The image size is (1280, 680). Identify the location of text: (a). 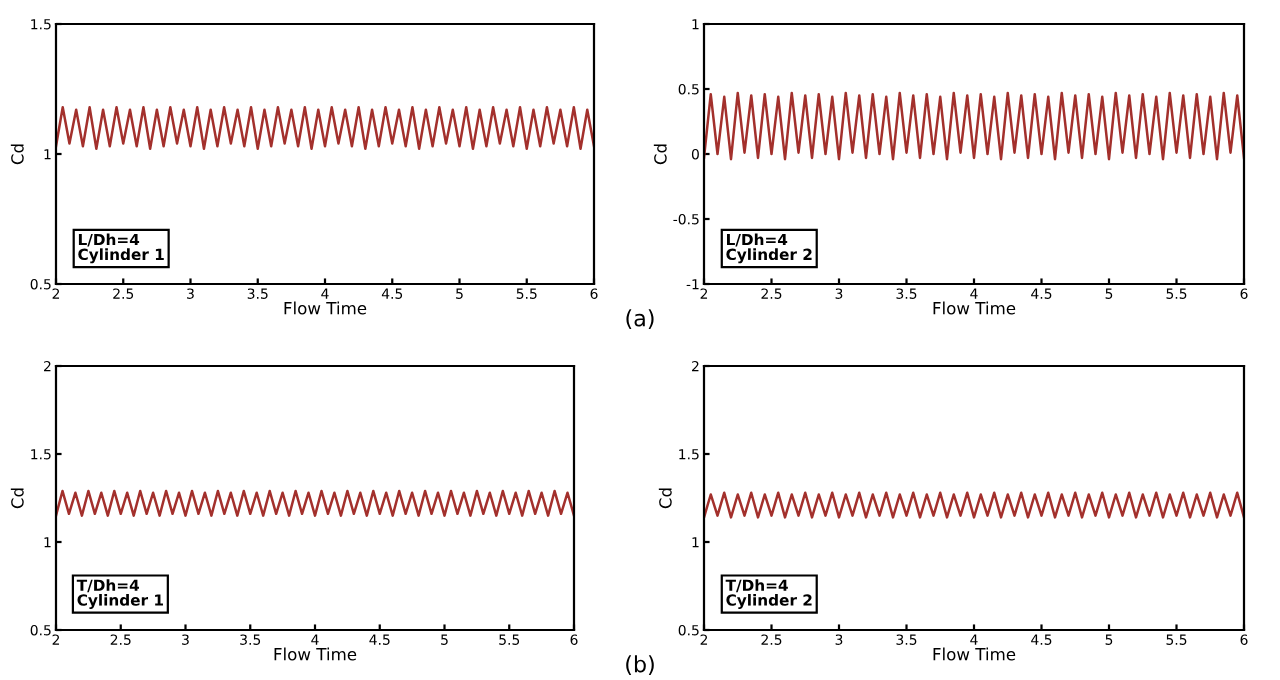
(640, 319).